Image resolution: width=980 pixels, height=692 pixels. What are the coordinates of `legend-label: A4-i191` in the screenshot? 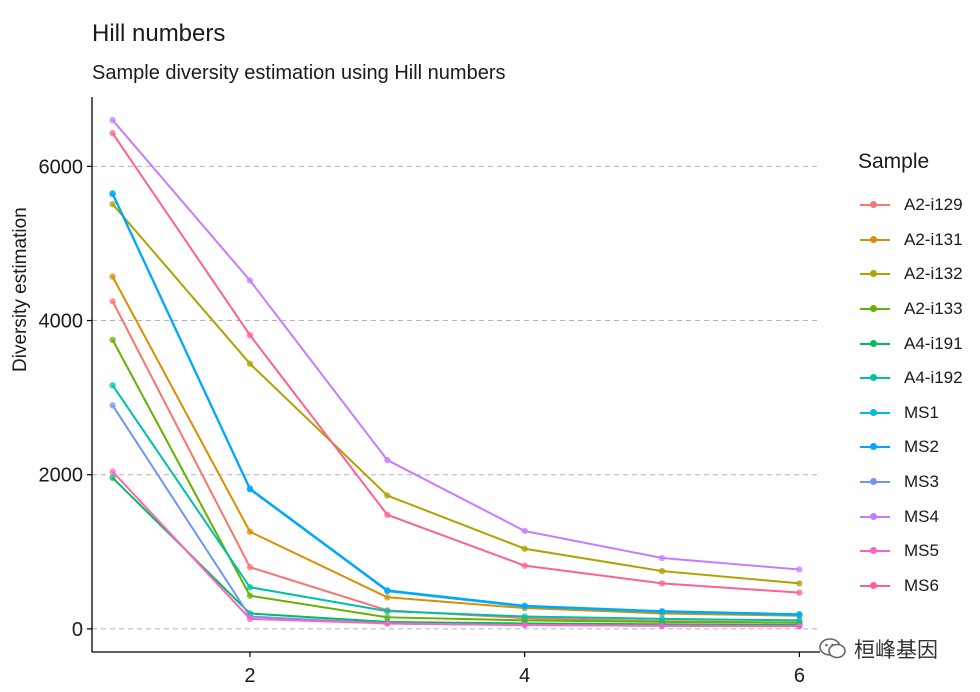 It's located at (933, 343).